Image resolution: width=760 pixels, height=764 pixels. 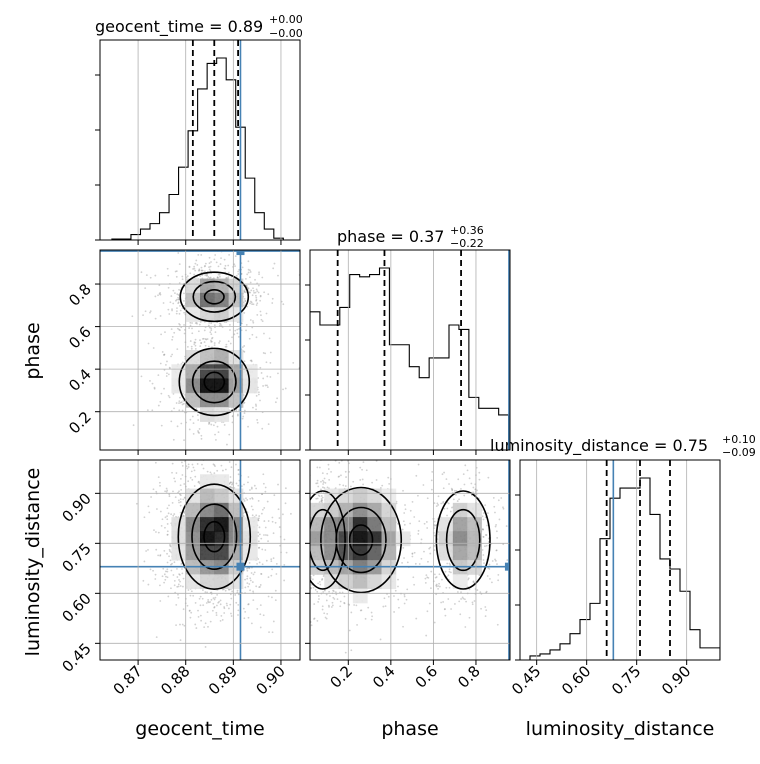 I want to click on scatter-geocent_time-vs-phase-contours, so click(x=214, y=344).